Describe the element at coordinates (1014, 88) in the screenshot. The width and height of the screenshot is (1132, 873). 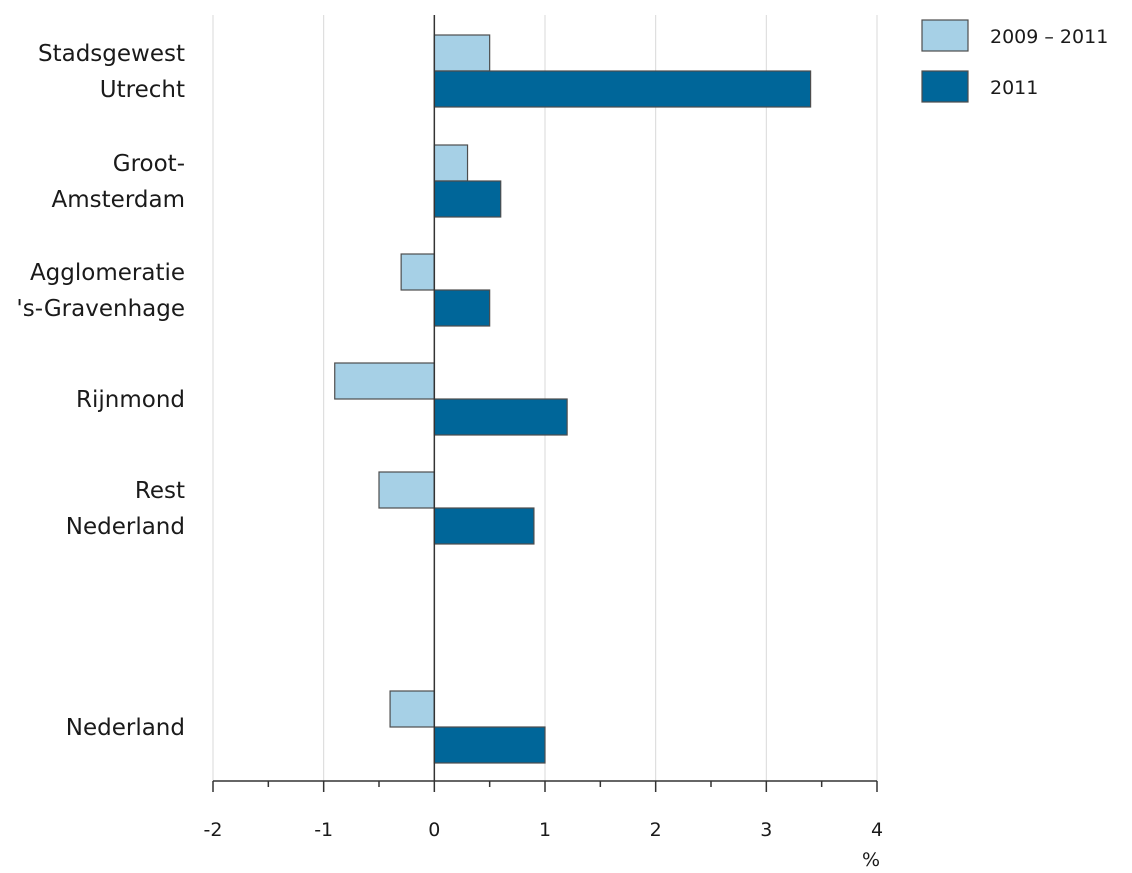
I see `legend-label: 2011` at that location.